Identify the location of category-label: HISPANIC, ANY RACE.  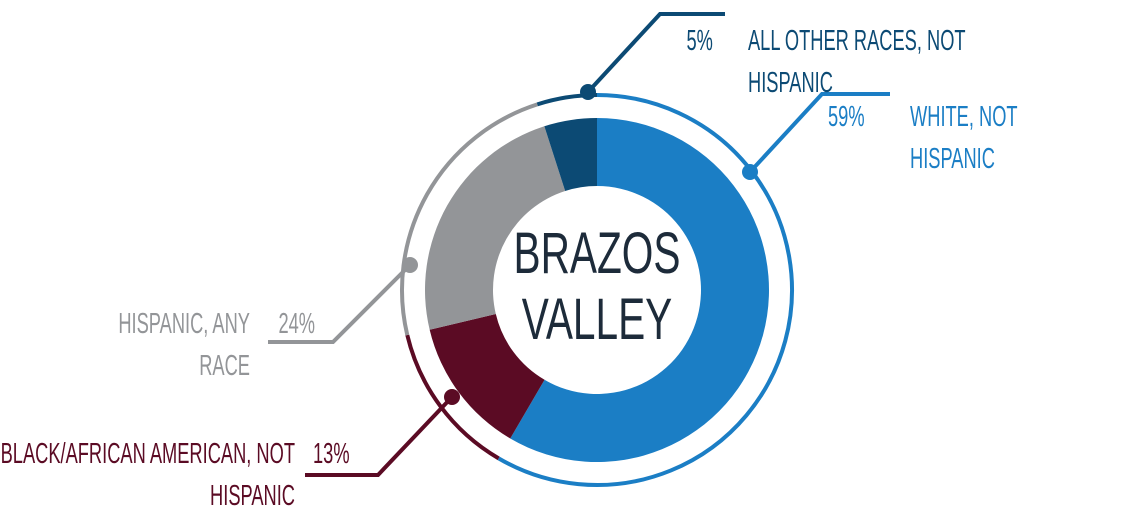
(184, 345).